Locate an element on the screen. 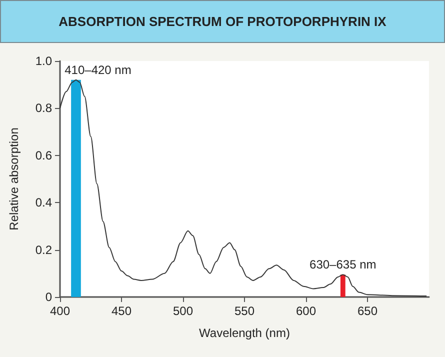 This screenshot has height=357, width=445. x-tick-label: 650 is located at coordinates (367, 311).